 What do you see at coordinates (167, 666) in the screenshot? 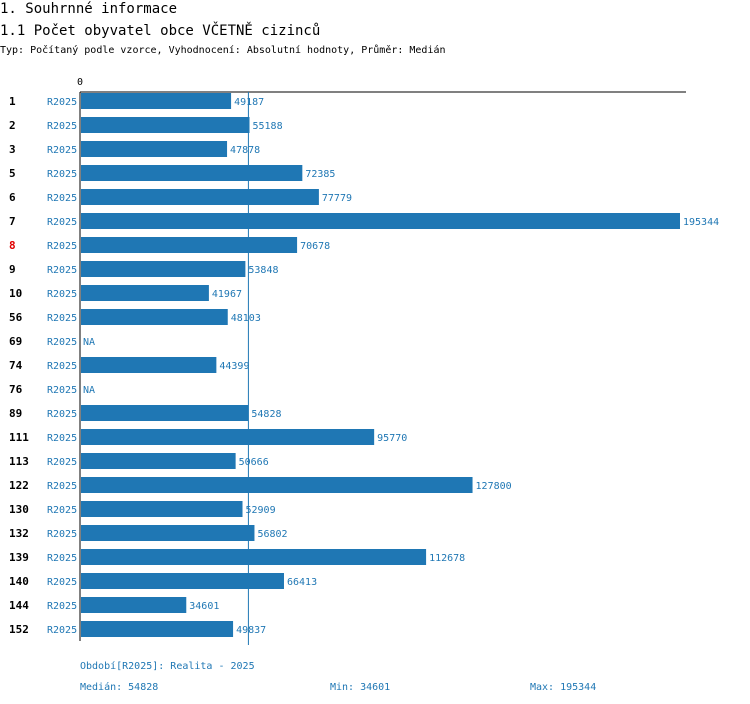
I see `period-label: Období[R2025]: Realita - 2025` at bounding box center [167, 666].